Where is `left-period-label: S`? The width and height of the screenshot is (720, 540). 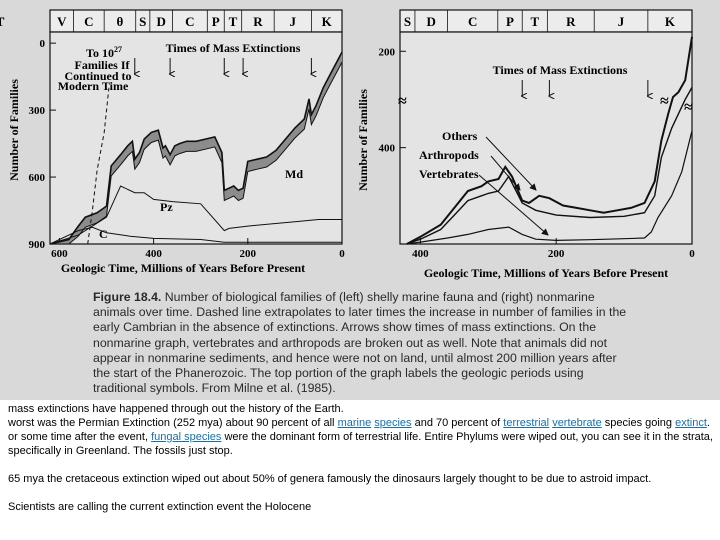
left-period-label: S is located at coordinates (142, 21).